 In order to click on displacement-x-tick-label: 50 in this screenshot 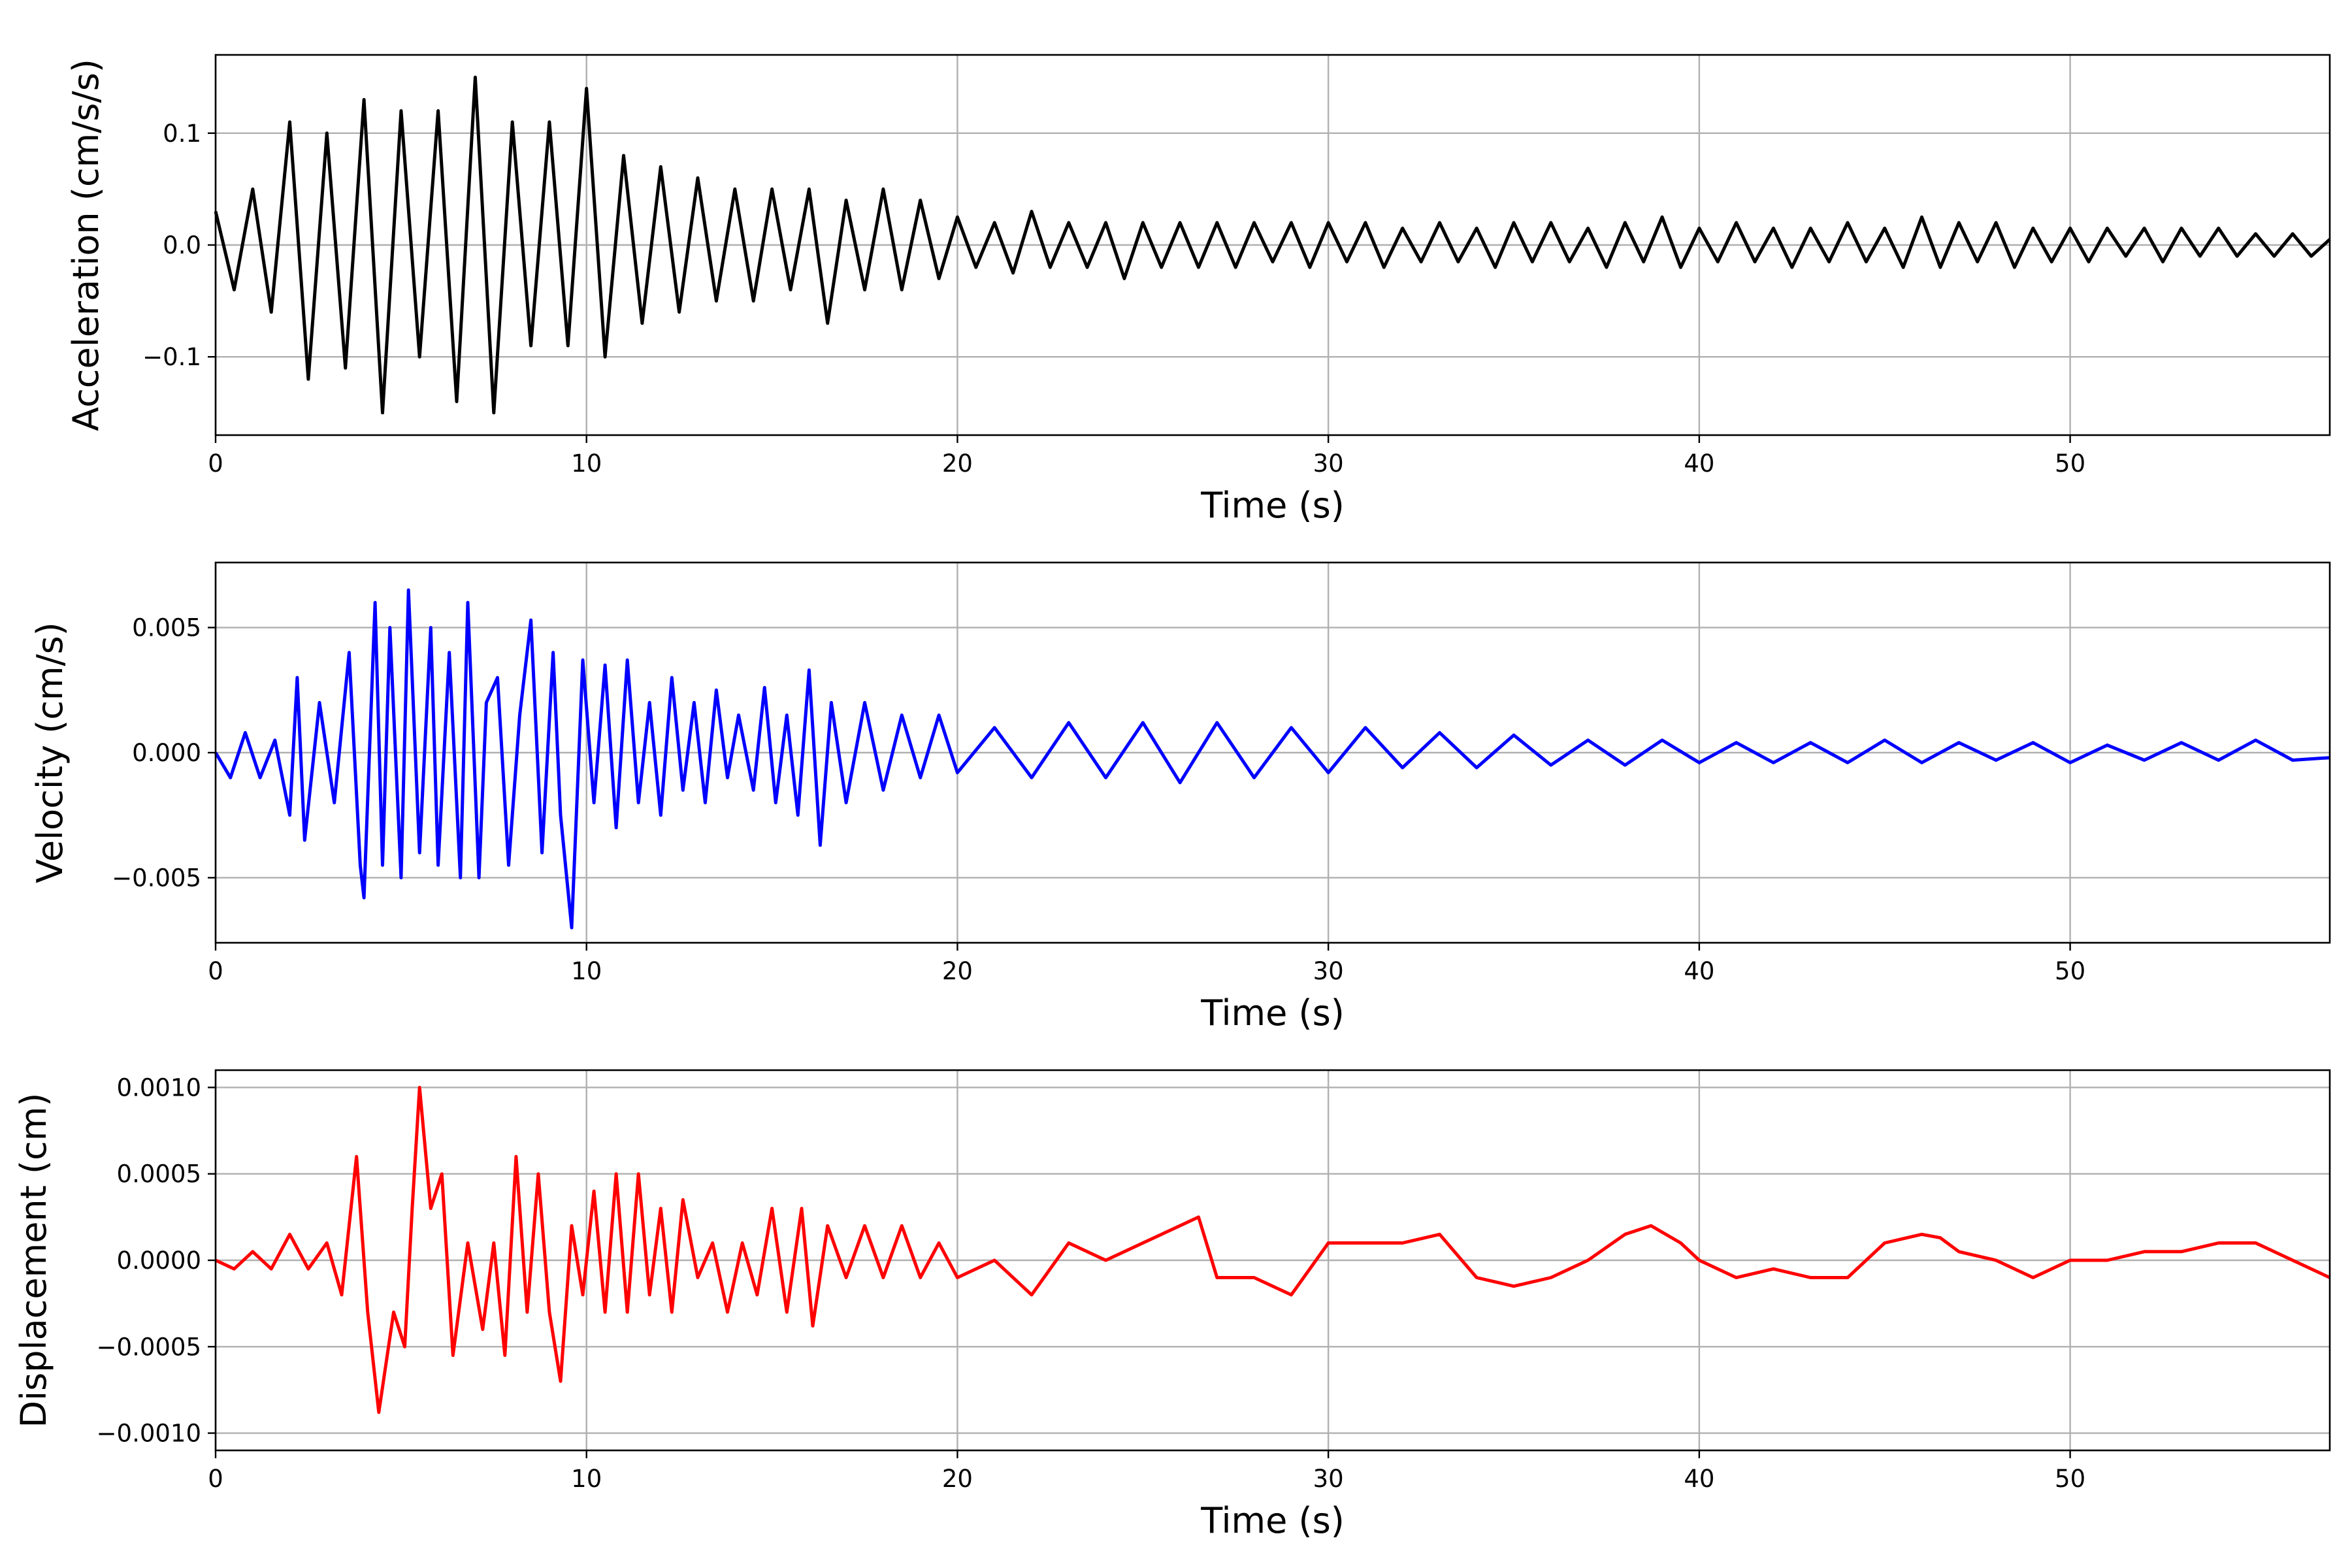, I will do `click(2070, 1479)`.